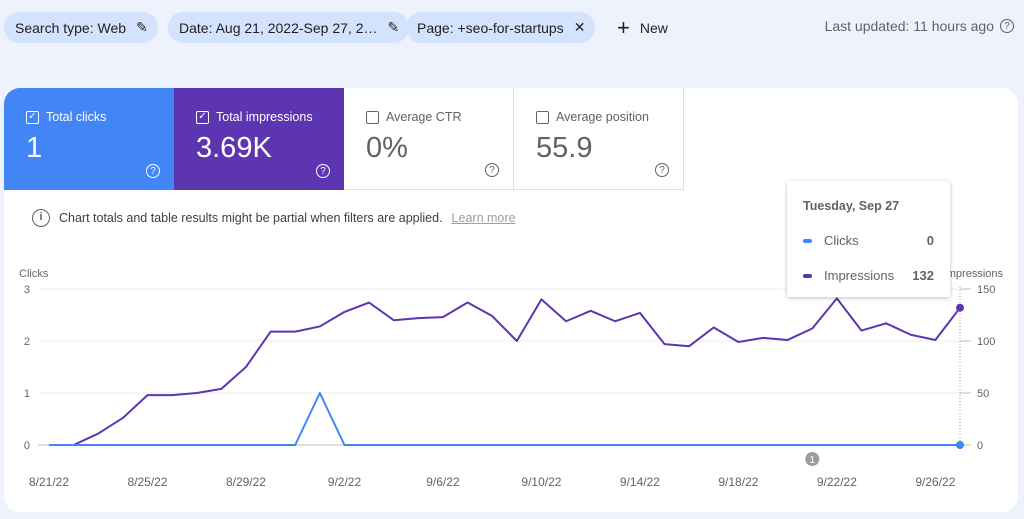  What do you see at coordinates (851, 206) in the screenshot?
I see `tooltip-title: Tuesday, Sep 27` at bounding box center [851, 206].